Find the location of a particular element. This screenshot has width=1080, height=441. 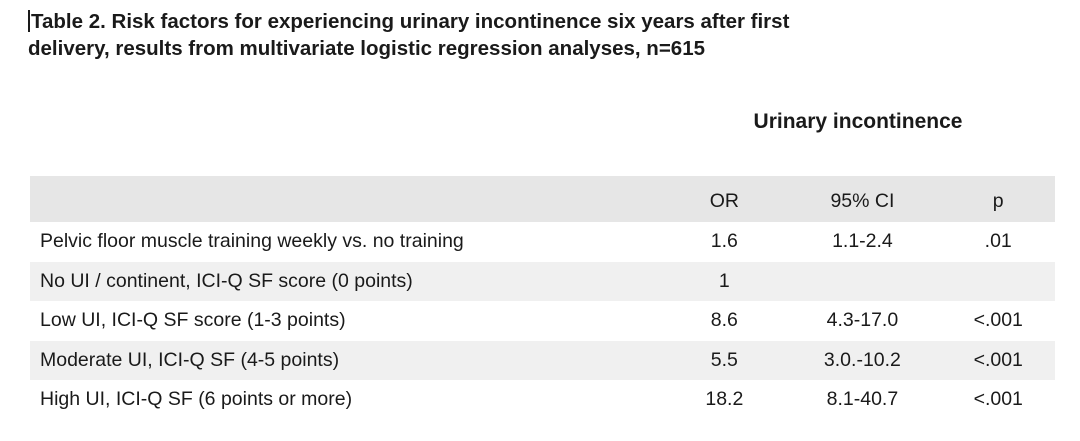

cell-ci: 8.1-40.7 is located at coordinates (862, 399).